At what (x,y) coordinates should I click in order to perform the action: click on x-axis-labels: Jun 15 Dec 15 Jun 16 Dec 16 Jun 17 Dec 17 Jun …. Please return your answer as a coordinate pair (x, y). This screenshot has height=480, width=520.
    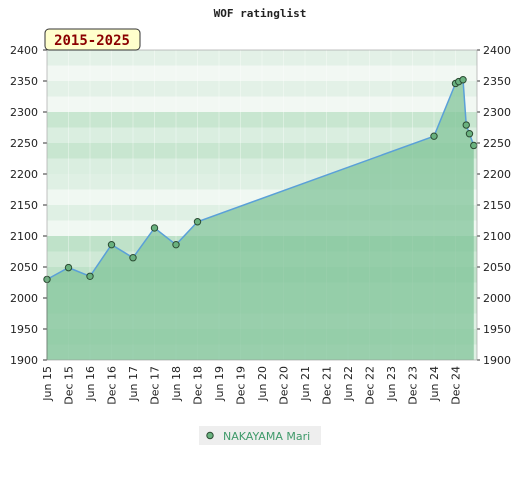
    Looking at the image, I should click on (252, 385).